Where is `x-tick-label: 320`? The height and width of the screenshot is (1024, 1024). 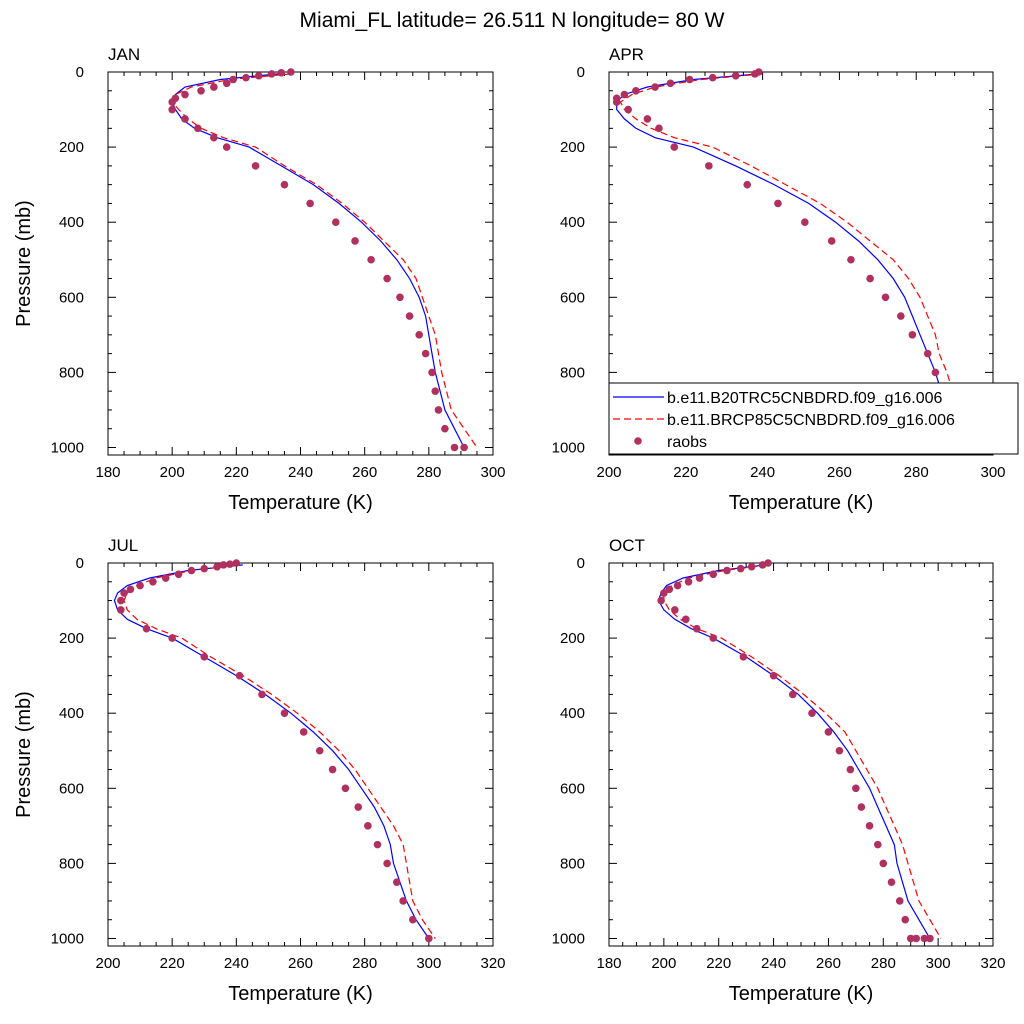
x-tick-label: 320 is located at coordinates (492, 963).